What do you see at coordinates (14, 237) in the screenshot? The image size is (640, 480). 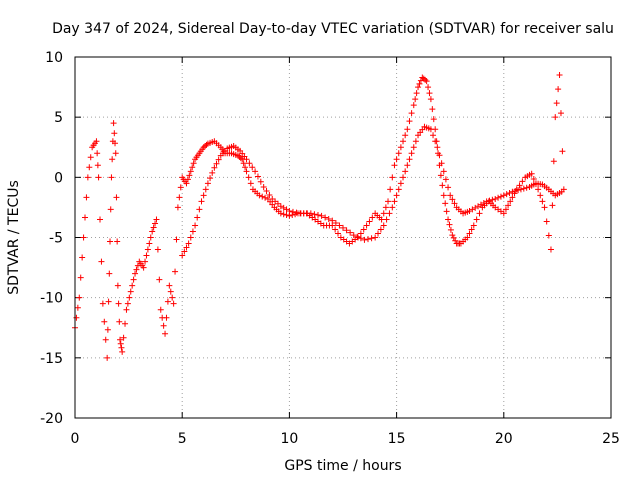 I see `y-axis-label: SDTVAR / TECUs` at bounding box center [14, 237].